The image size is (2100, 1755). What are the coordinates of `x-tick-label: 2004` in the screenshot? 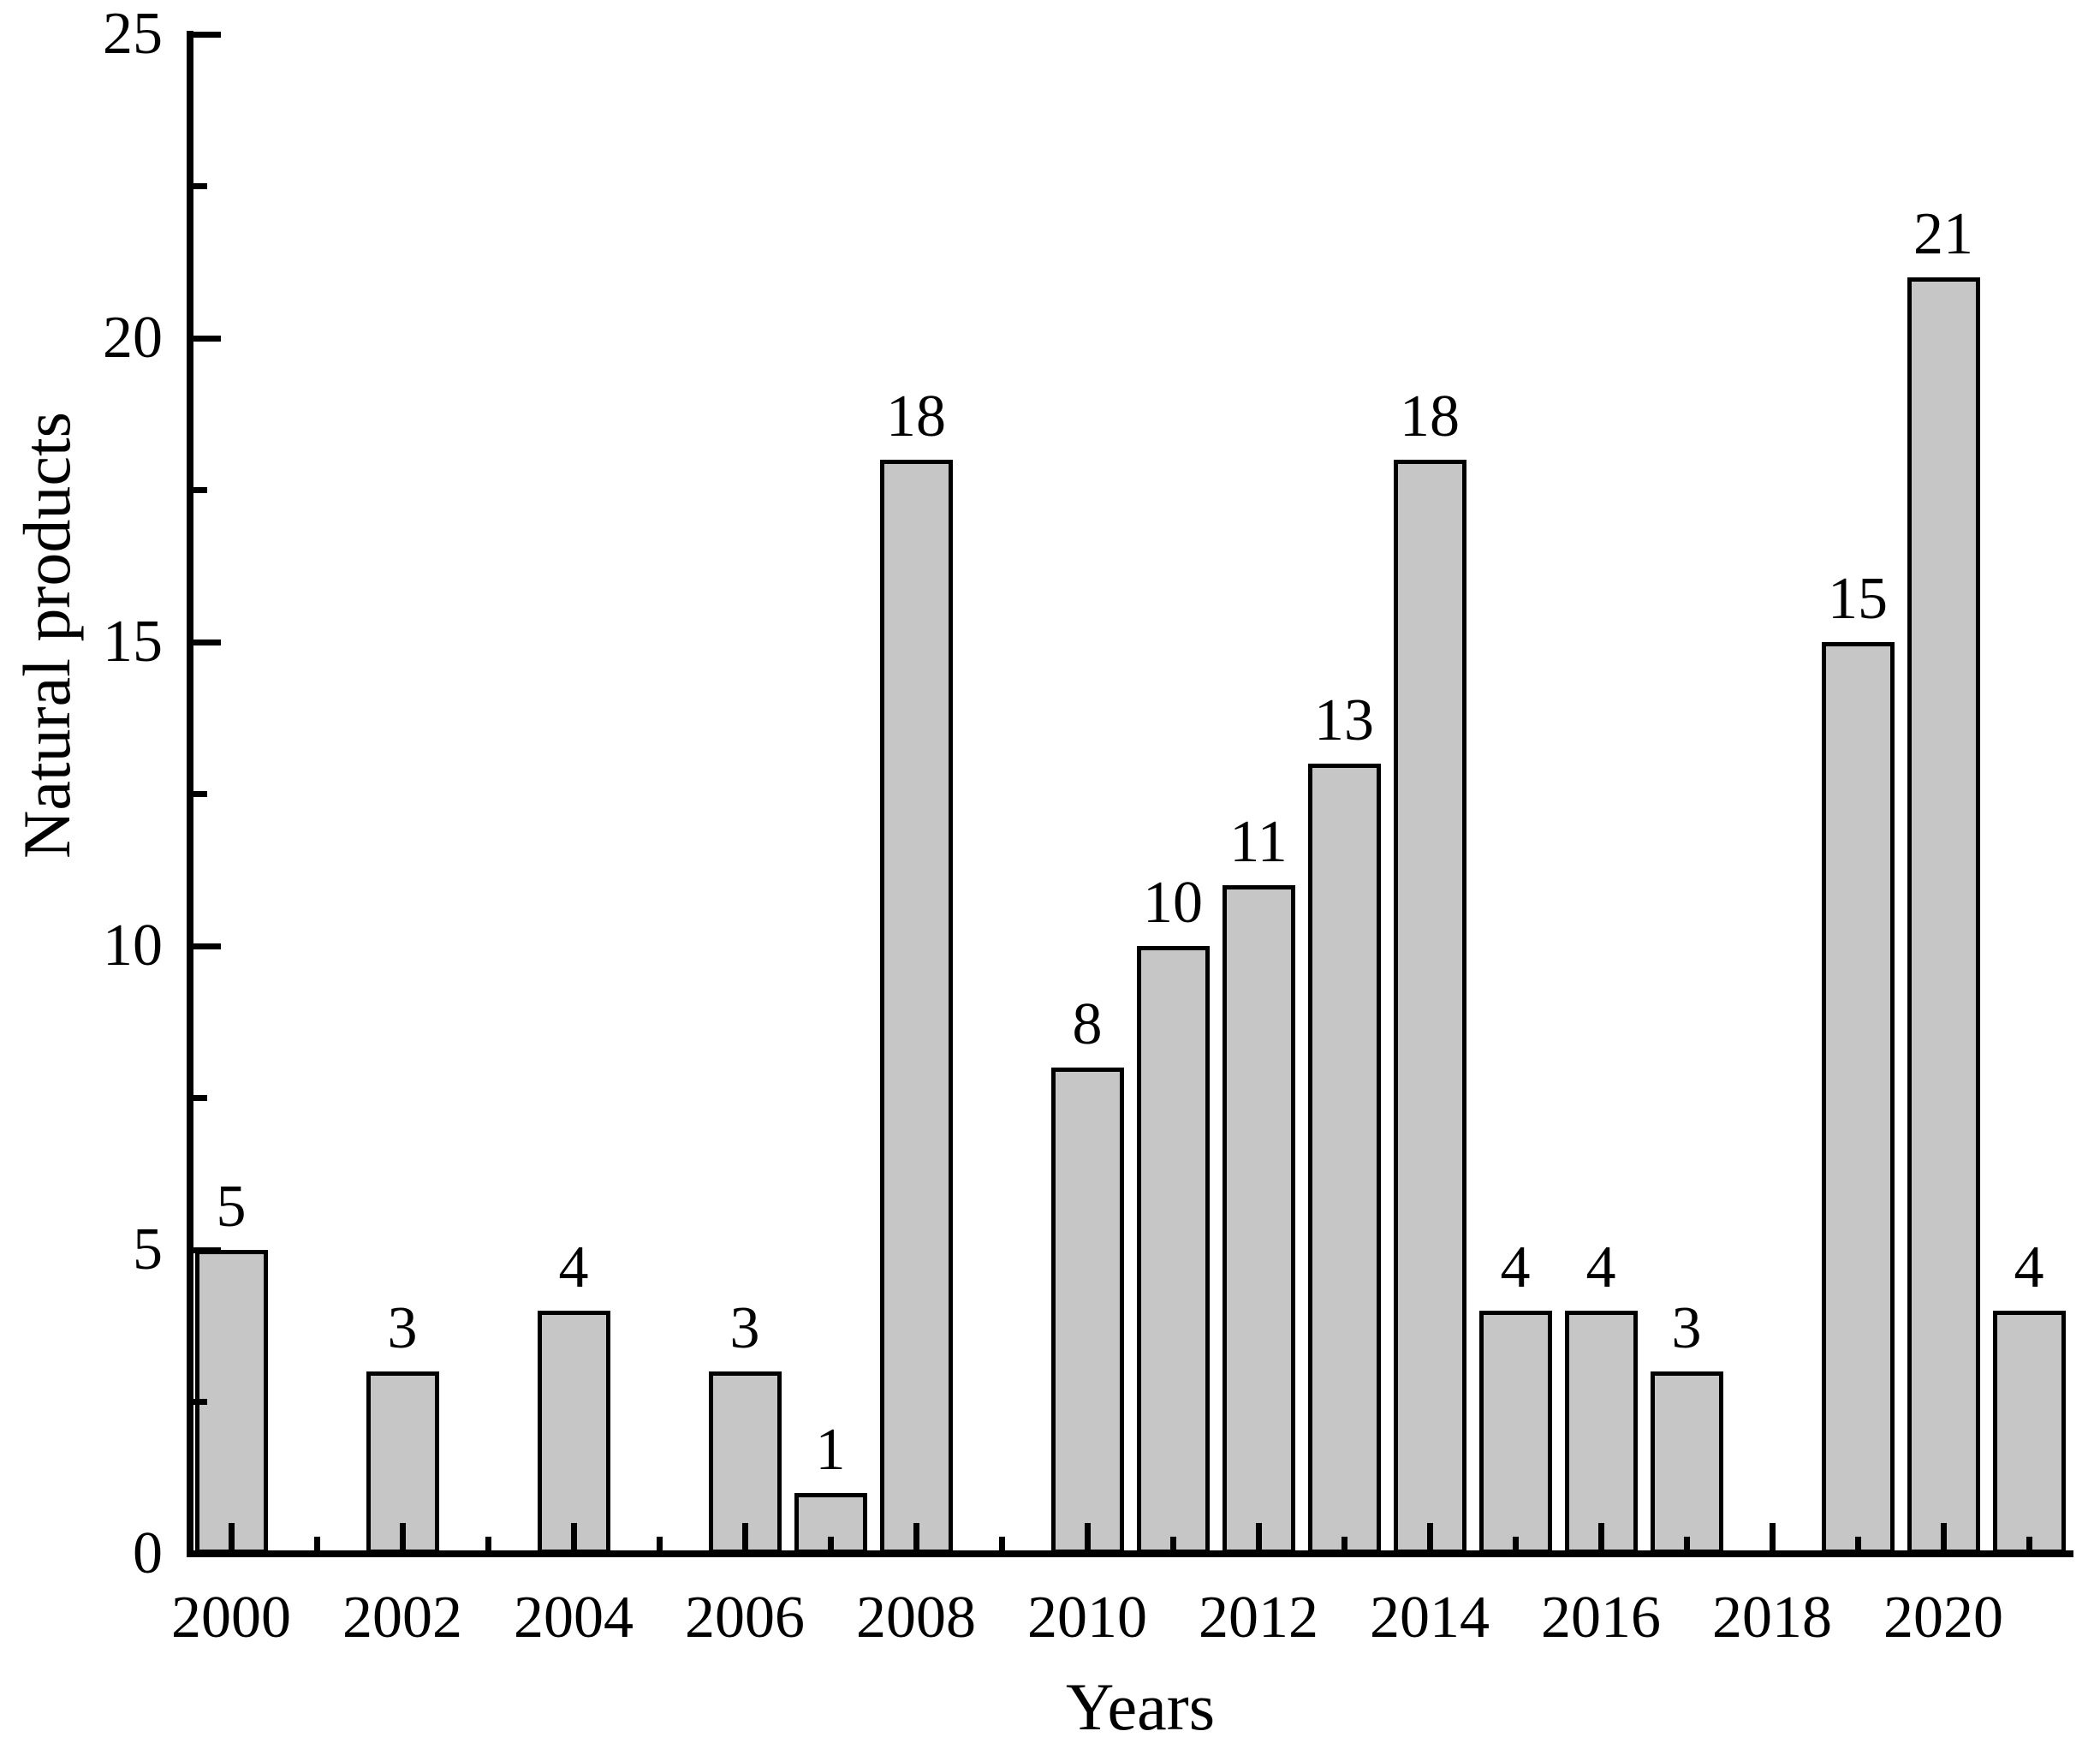 It's located at (574, 1618).